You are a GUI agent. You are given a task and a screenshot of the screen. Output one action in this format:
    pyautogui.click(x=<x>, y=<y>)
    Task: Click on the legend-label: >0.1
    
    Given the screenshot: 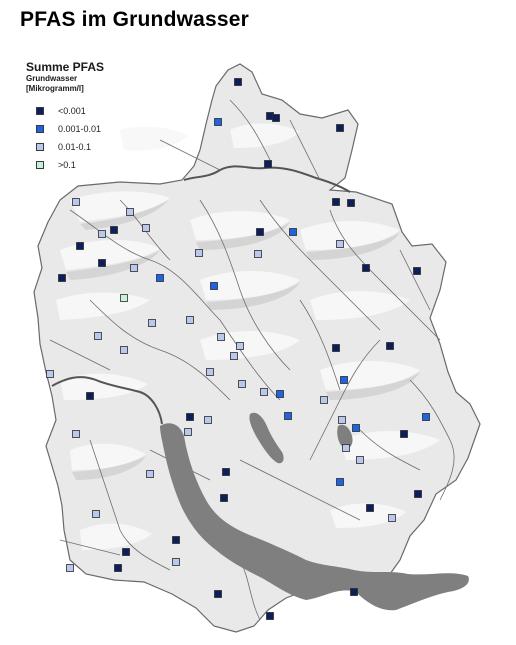 What is the action you would take?
    pyautogui.click(x=67, y=165)
    